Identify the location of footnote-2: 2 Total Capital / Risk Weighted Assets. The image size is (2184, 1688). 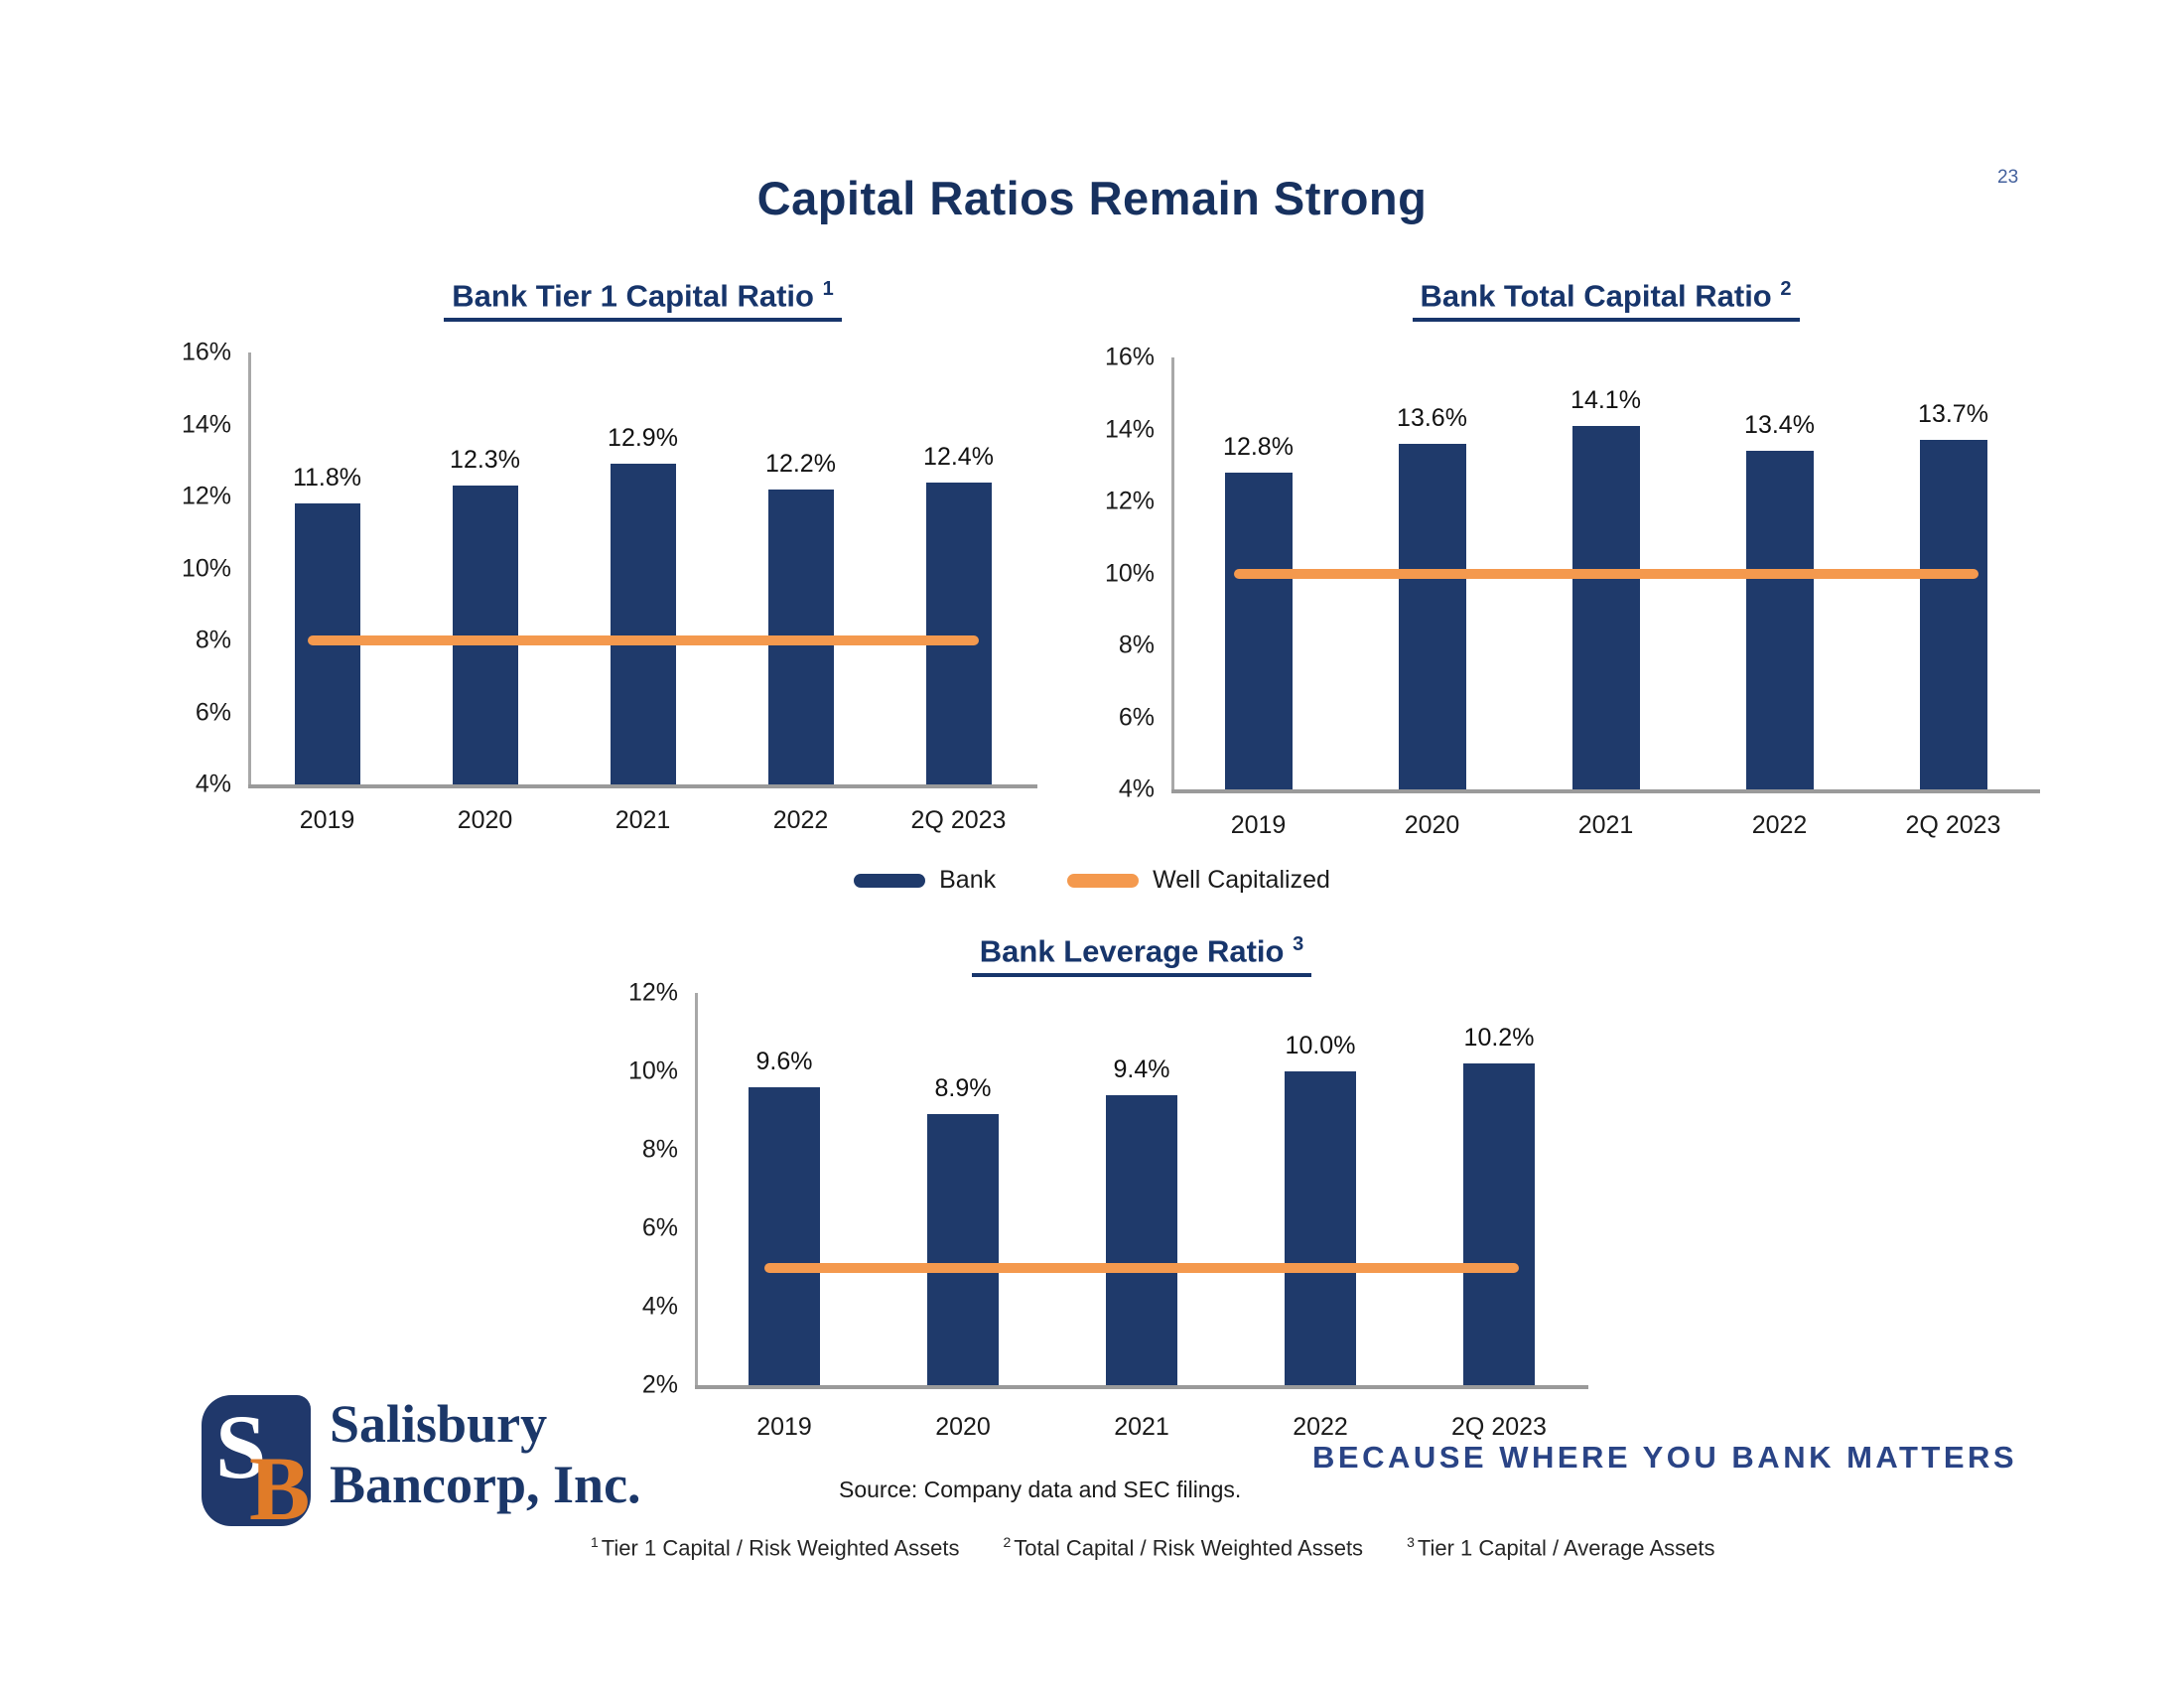
(1184, 1547).